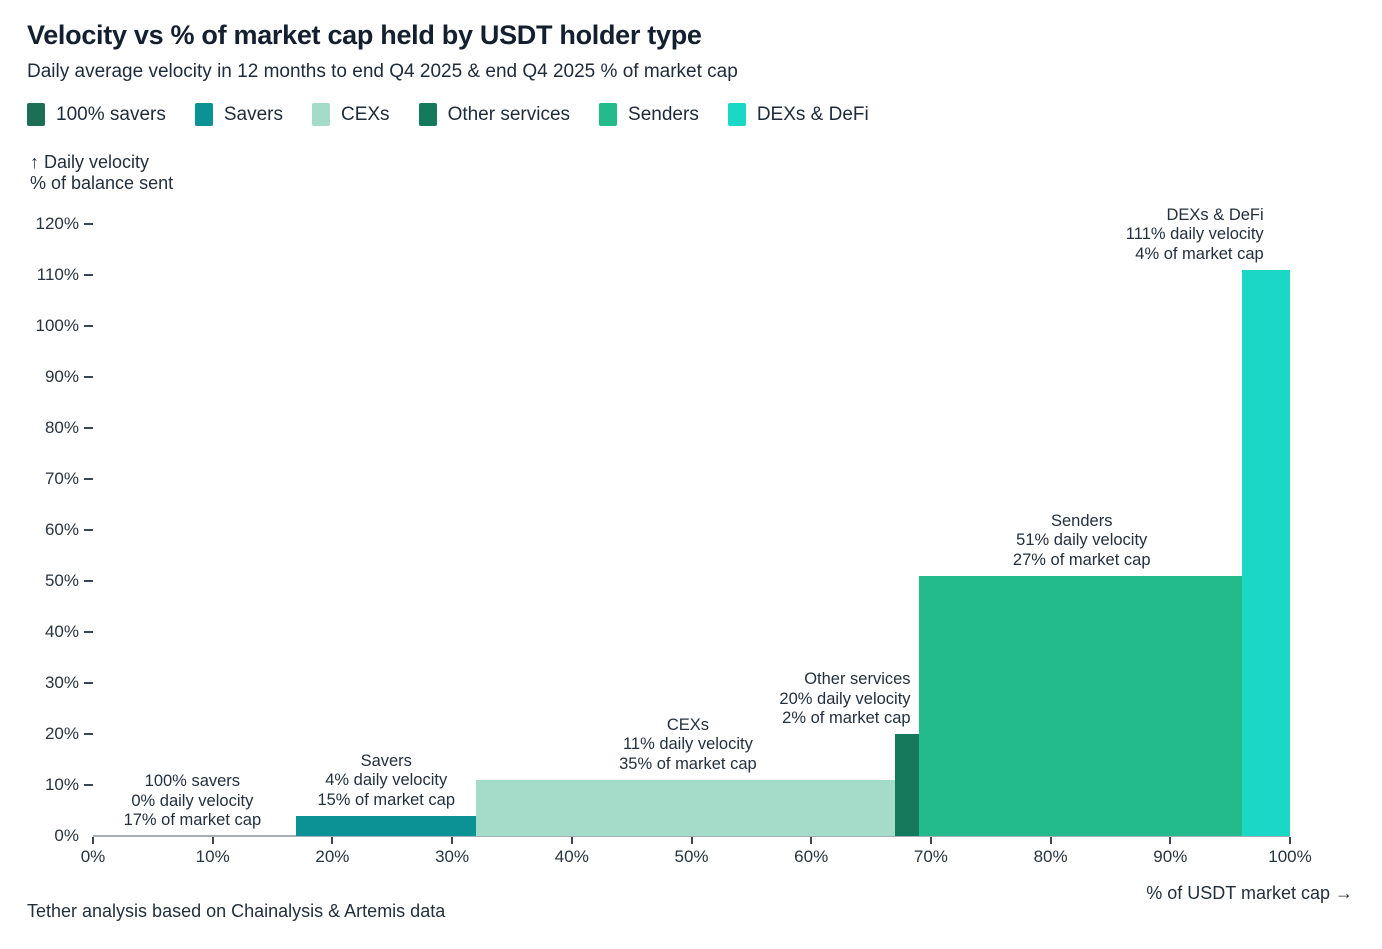  What do you see at coordinates (452, 856) in the screenshot?
I see `x-tick-label: 30%` at bounding box center [452, 856].